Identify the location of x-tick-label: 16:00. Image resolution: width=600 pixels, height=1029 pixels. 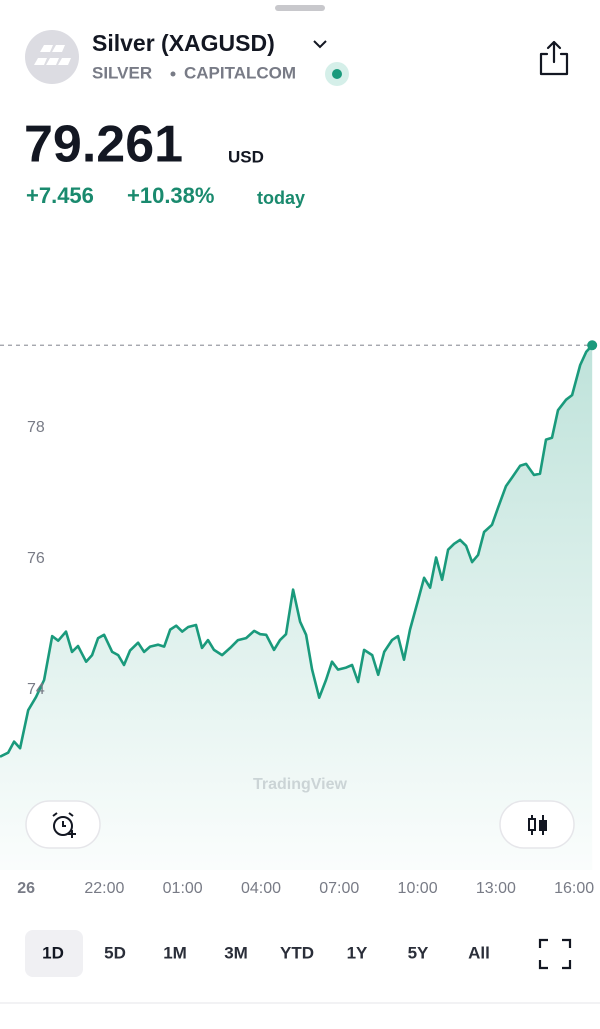
(574, 888).